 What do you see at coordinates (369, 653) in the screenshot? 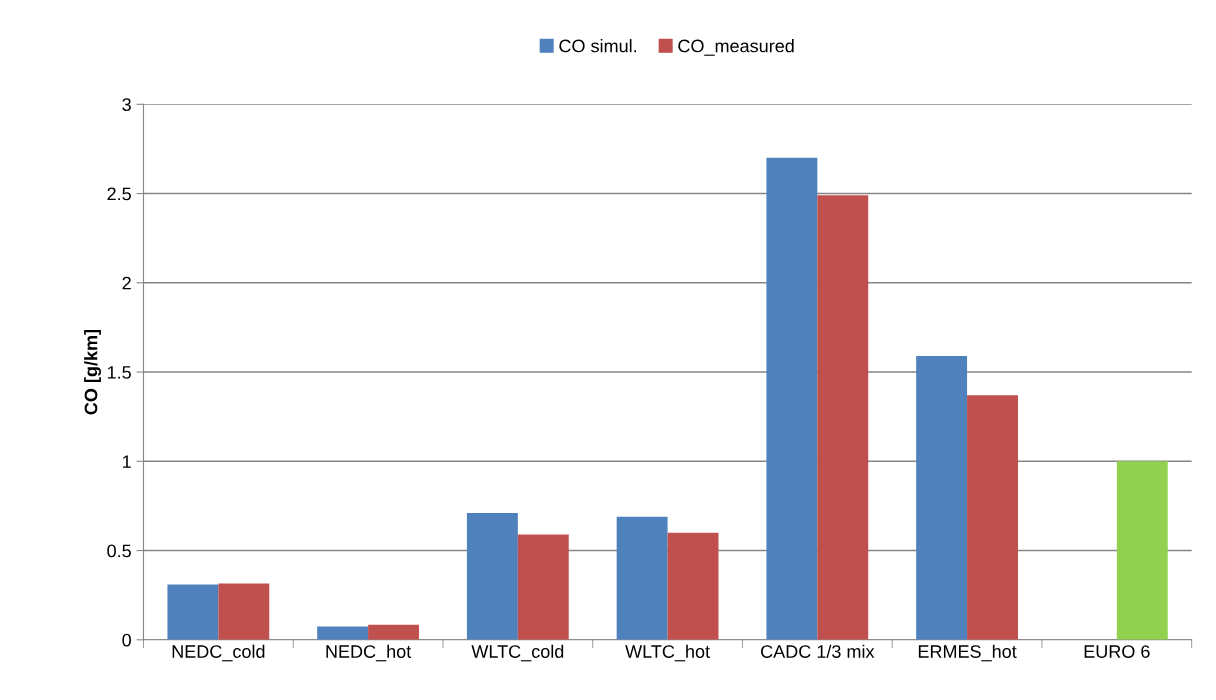
I see `x-tick-label: NEDC_hot` at bounding box center [369, 653].